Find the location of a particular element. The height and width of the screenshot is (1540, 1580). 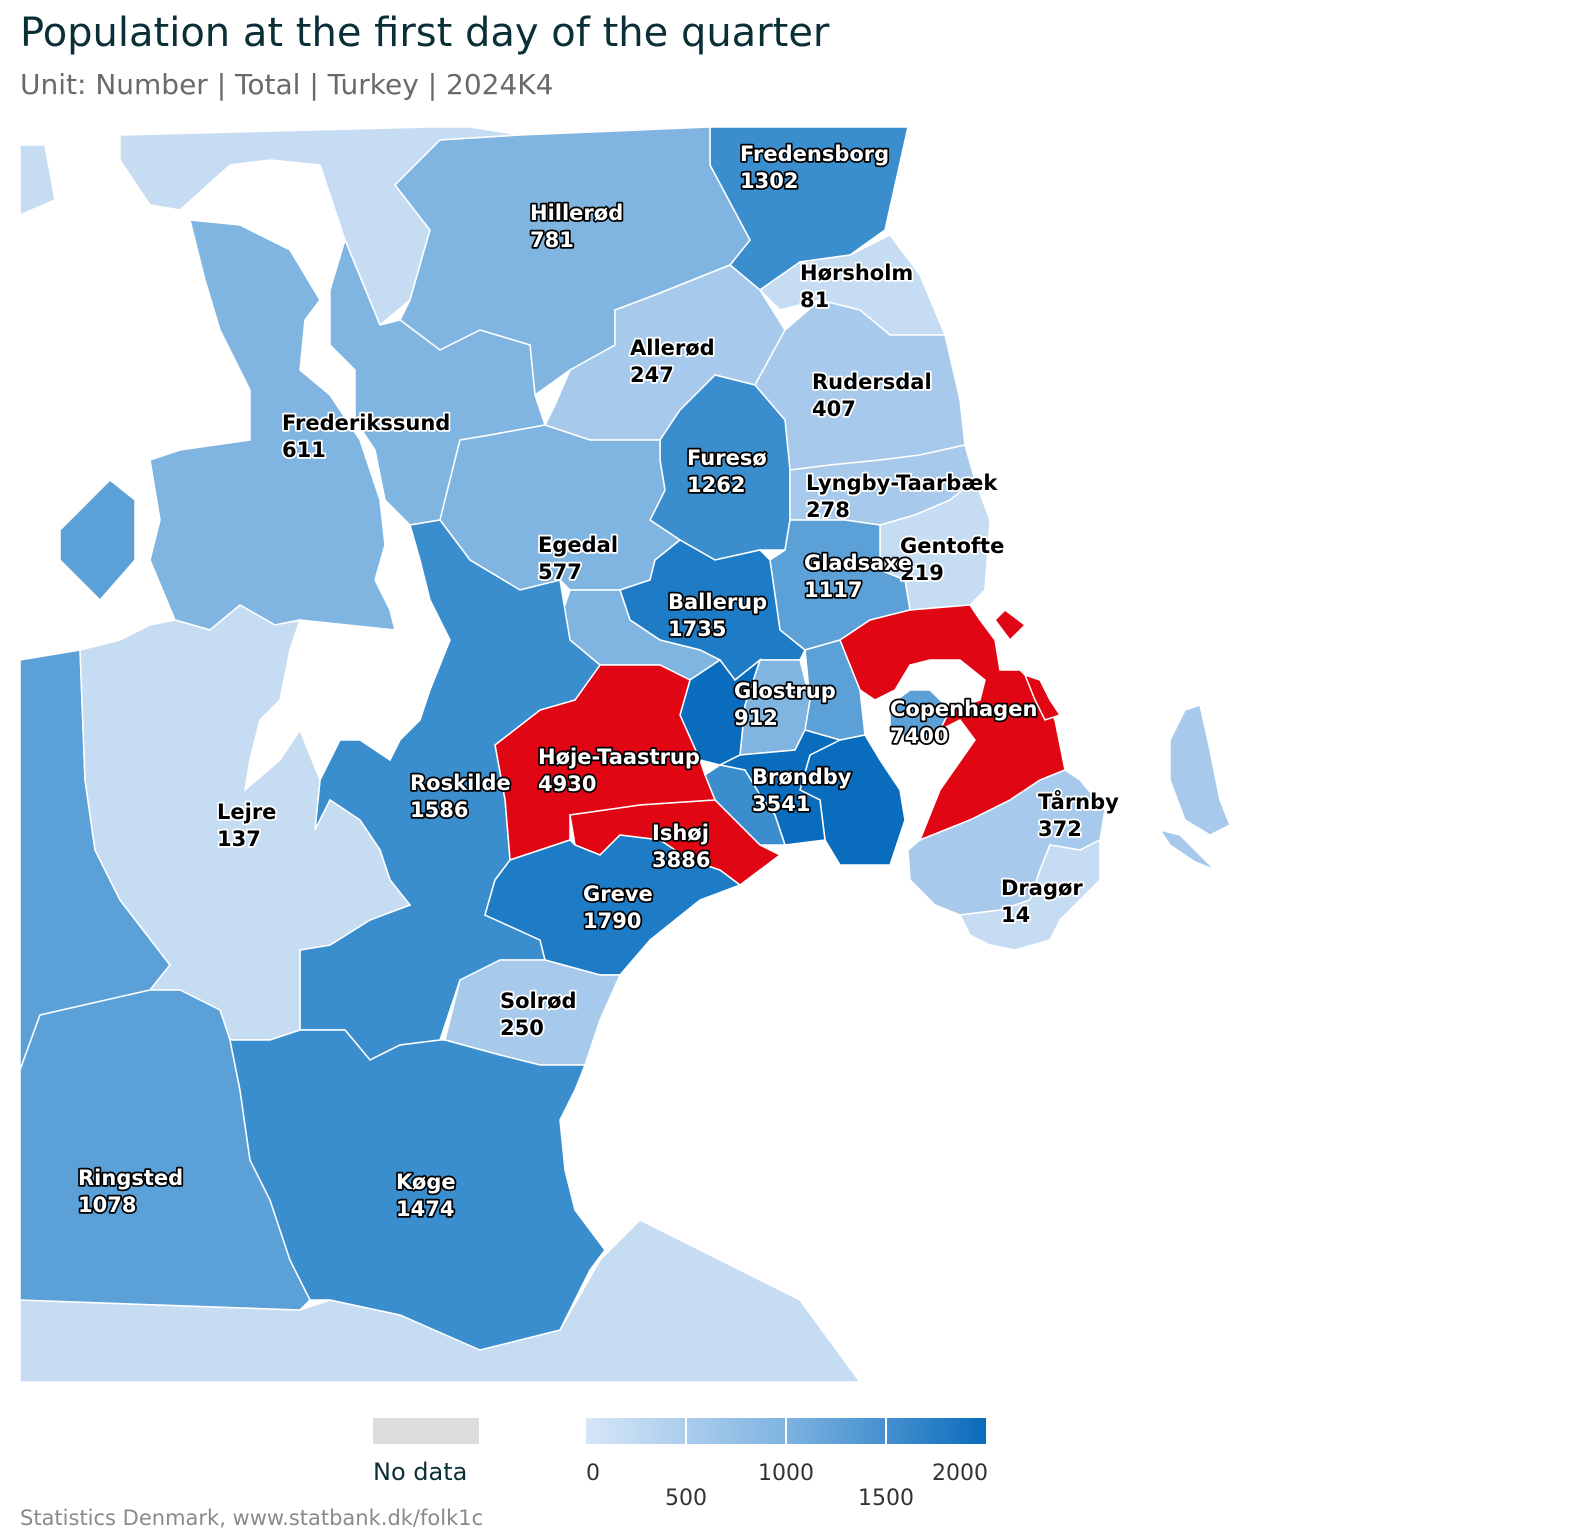

label-solrod: Solrød 250 is located at coordinates (538, 1014).